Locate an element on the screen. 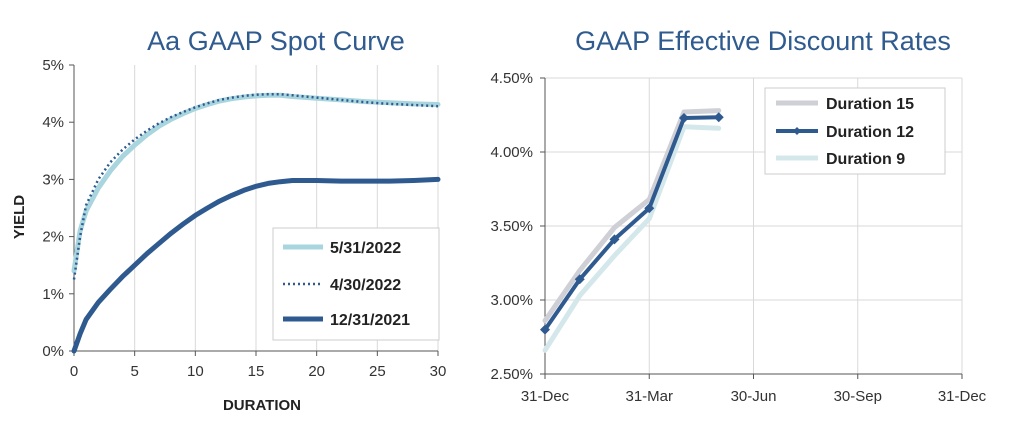 This screenshot has width=1024, height=425. legend-label-5-31-2022: 5/31/2022 is located at coordinates (365, 248).